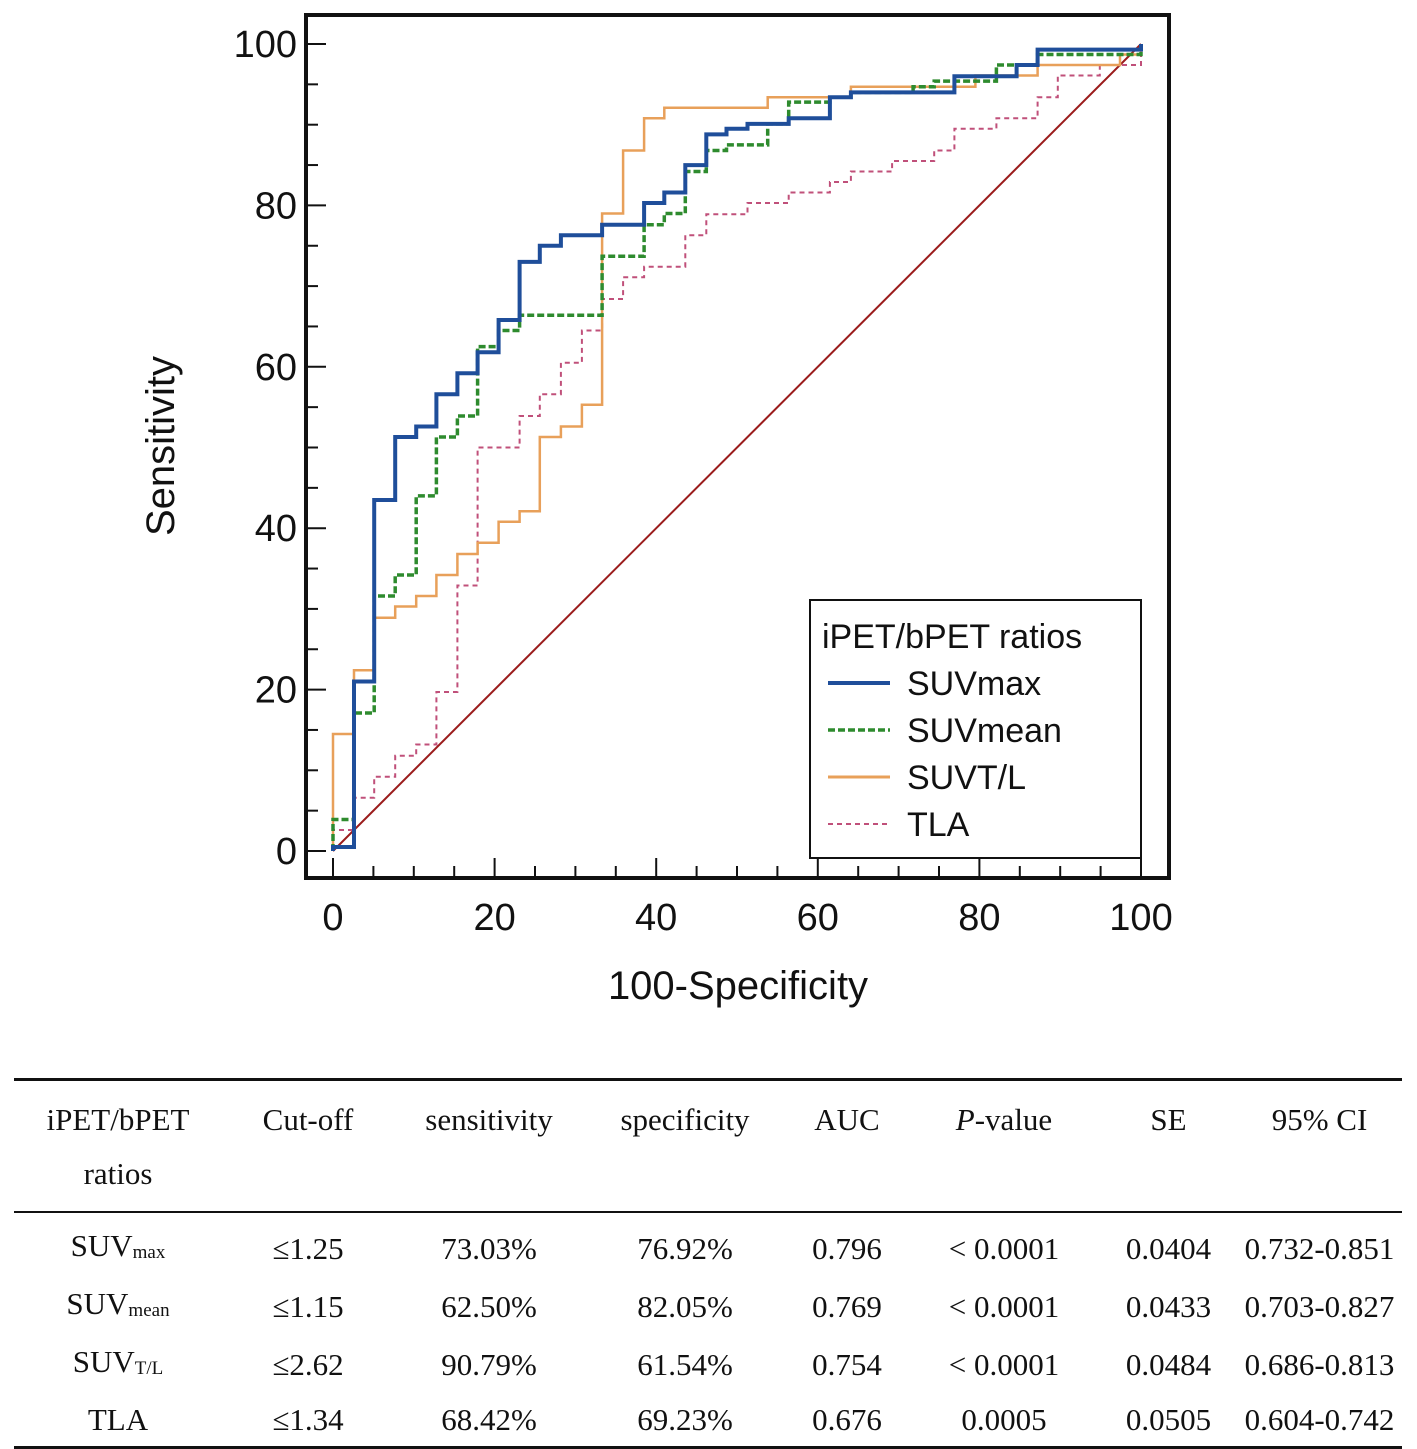 The height and width of the screenshot is (1449, 1417). What do you see at coordinates (1168, 1306) in the screenshot?
I see `cell-se: 0.0433` at bounding box center [1168, 1306].